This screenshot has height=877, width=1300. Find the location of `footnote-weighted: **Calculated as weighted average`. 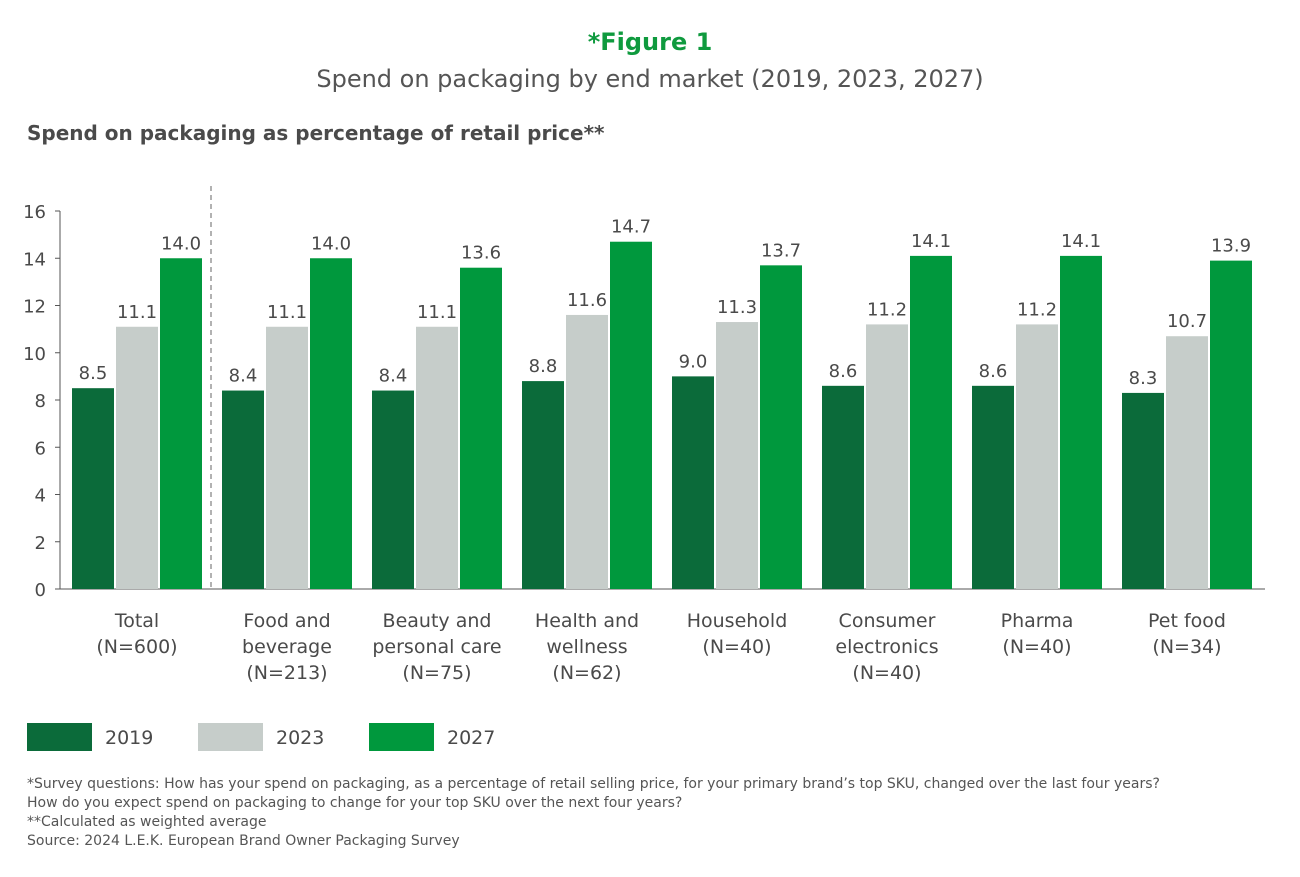

footnote-weighted: **Calculated as weighted average is located at coordinates (147, 822).